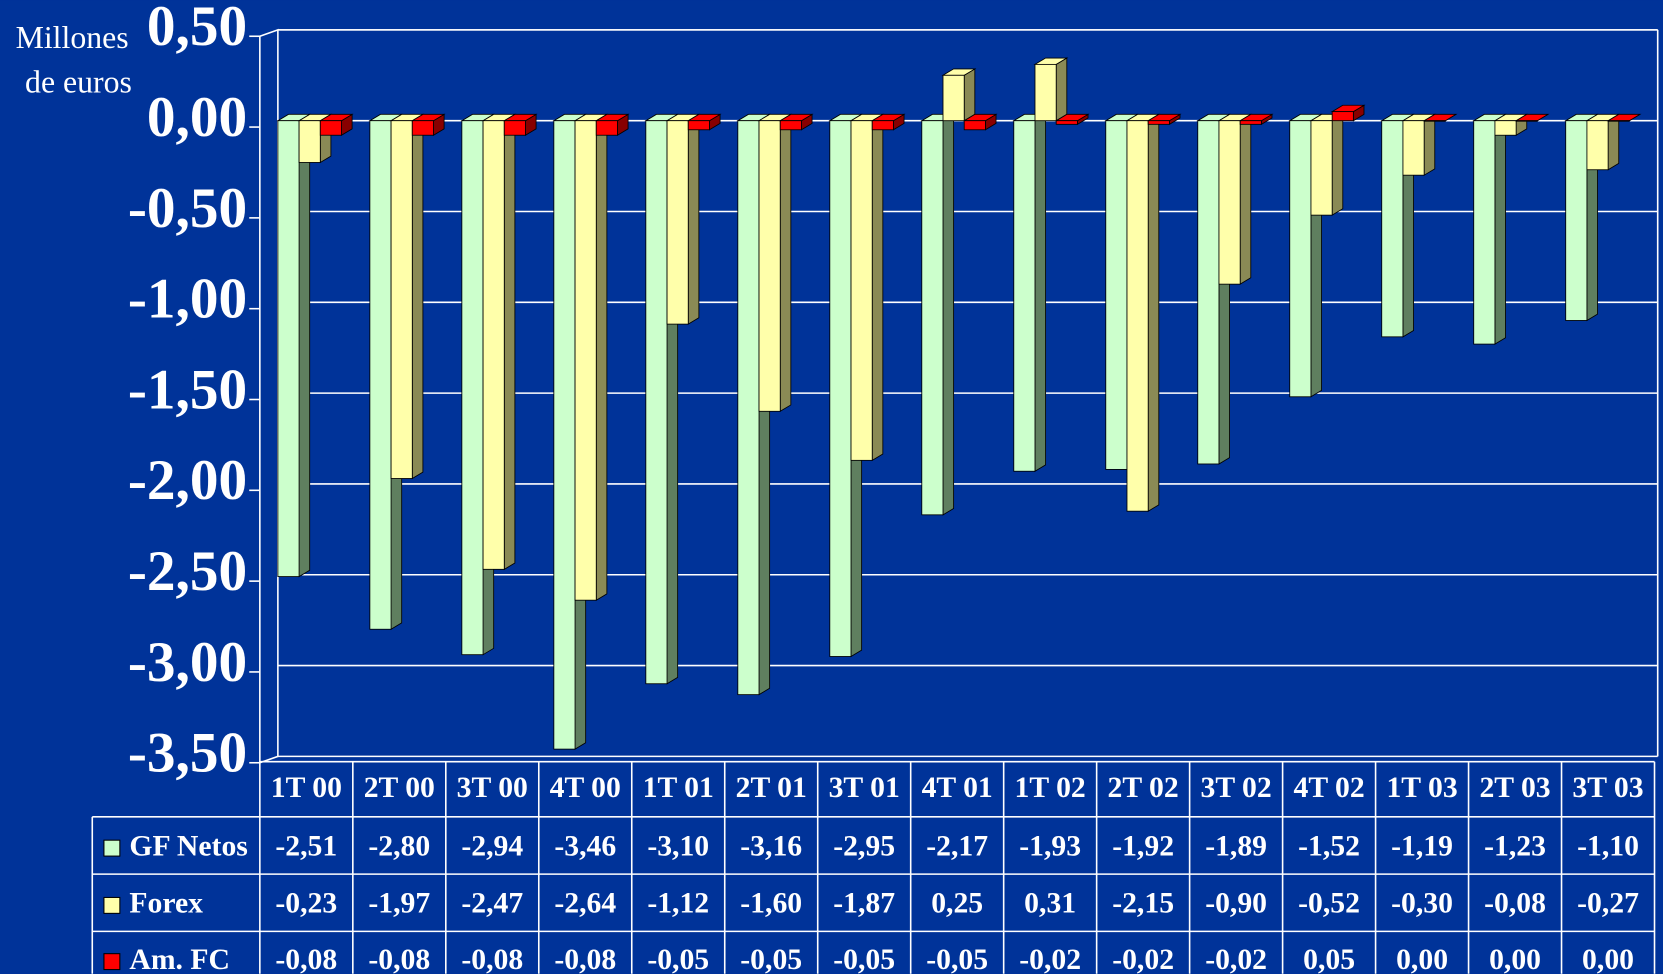 The width and height of the screenshot is (1663, 974). Describe the element at coordinates (187, 299) in the screenshot. I see `y-tick-label: -1,00` at that location.